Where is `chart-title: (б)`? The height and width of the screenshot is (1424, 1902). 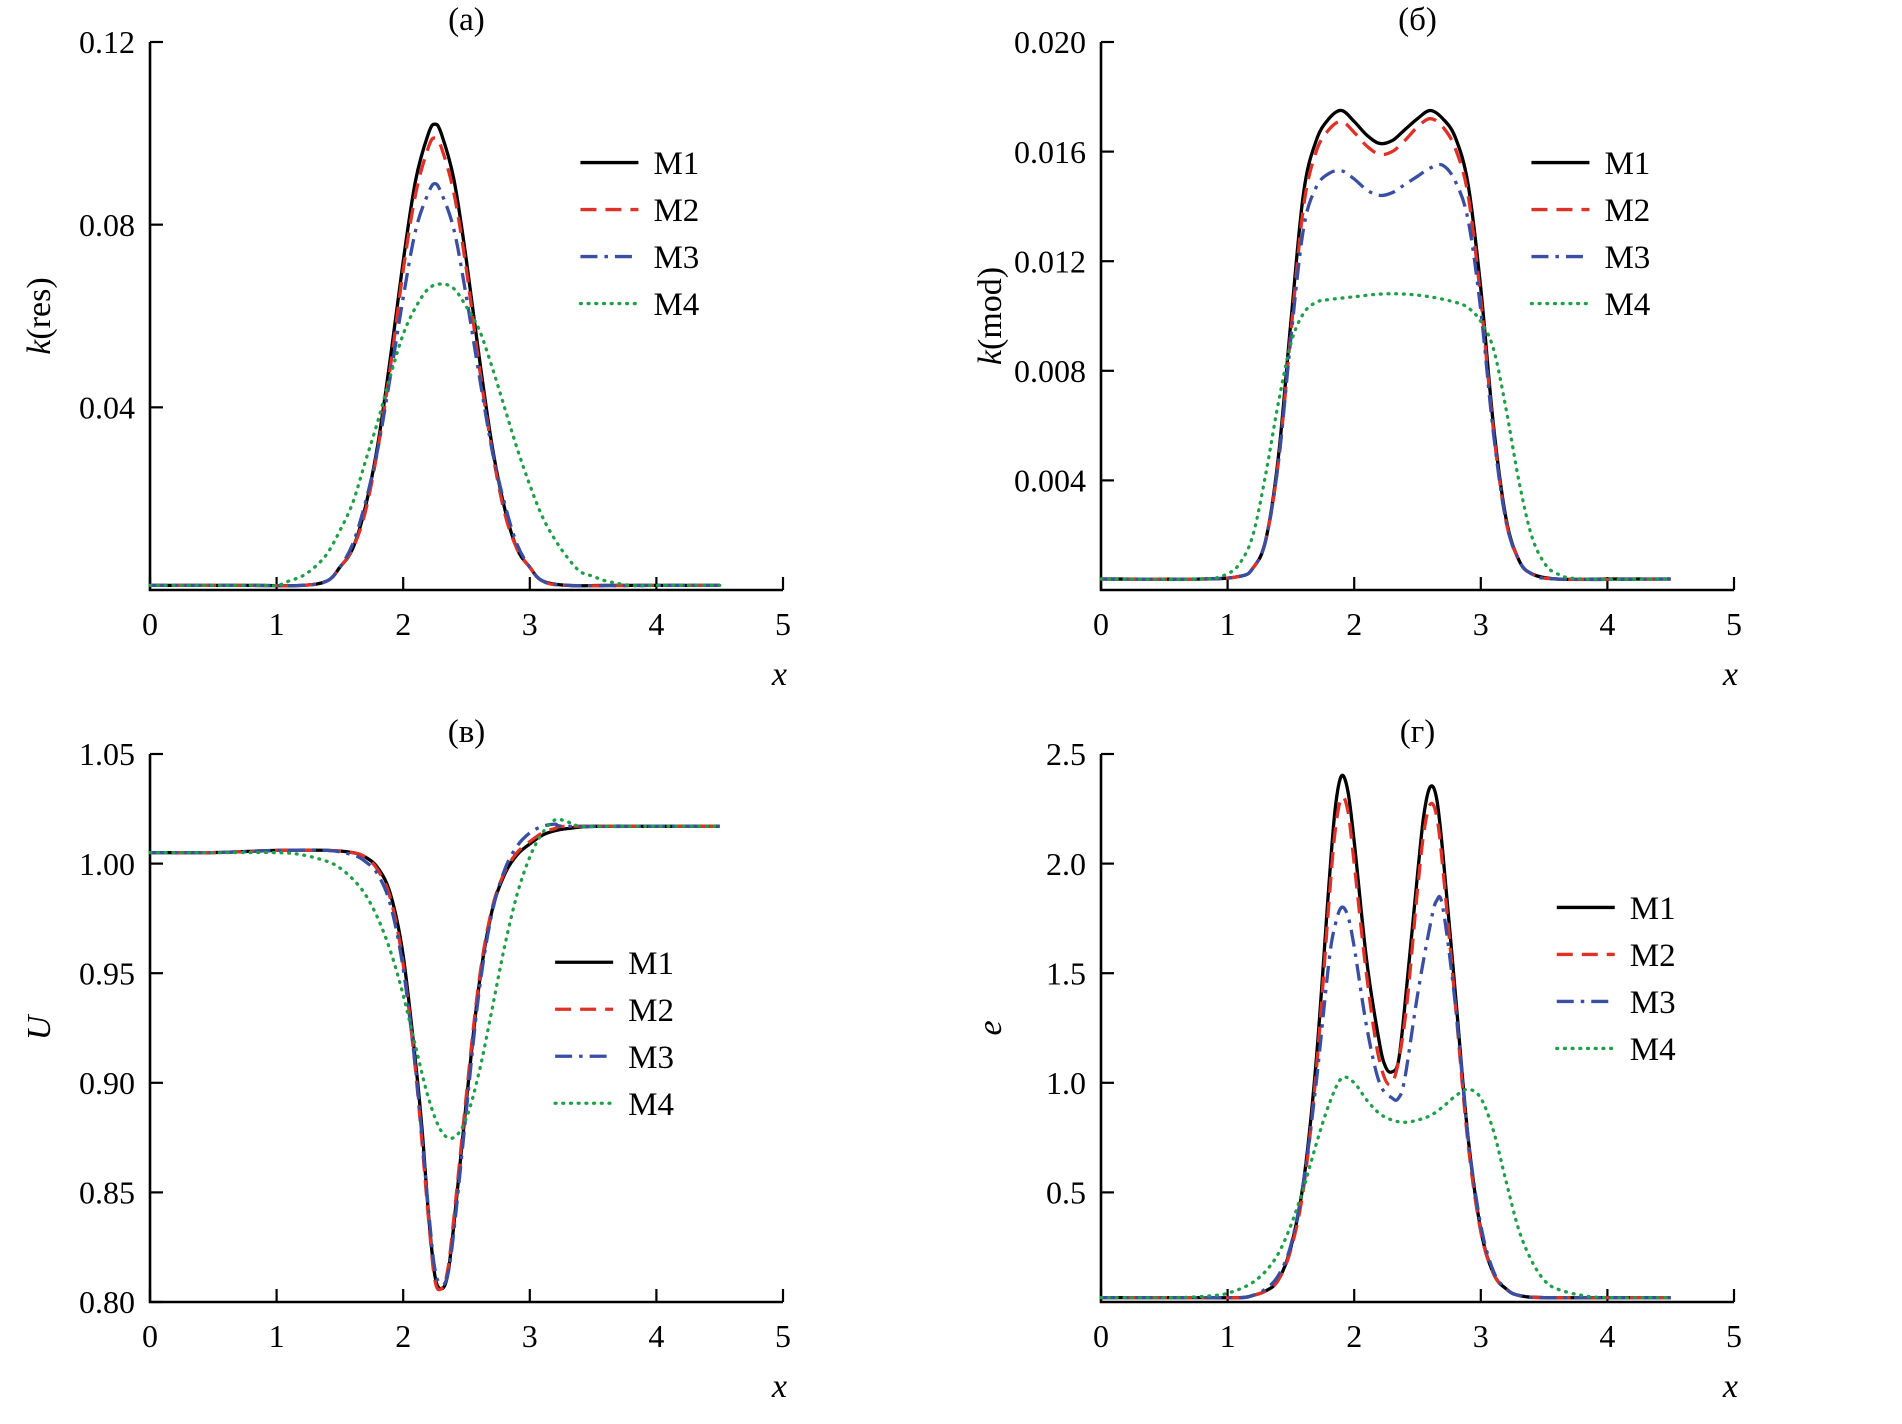 chart-title: (б) is located at coordinates (1417, 20).